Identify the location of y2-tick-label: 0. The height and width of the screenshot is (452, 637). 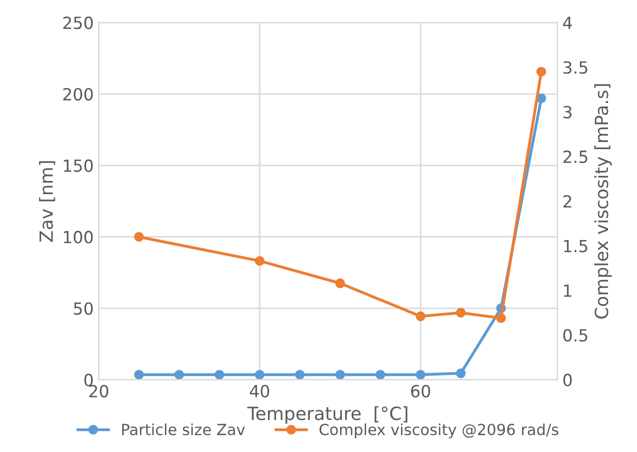
(567, 380).